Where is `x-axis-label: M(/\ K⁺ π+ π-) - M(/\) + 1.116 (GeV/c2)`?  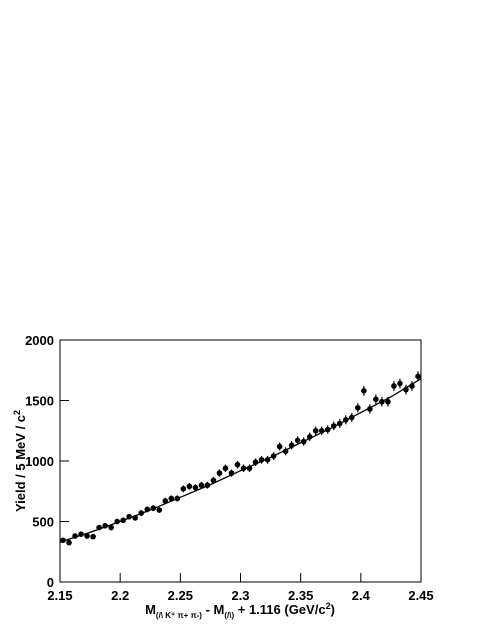
x-axis-label: M(/\ K⁺ π+ π-) - M(/\) + 1.116 (GeV/c2) is located at coordinates (240, 610).